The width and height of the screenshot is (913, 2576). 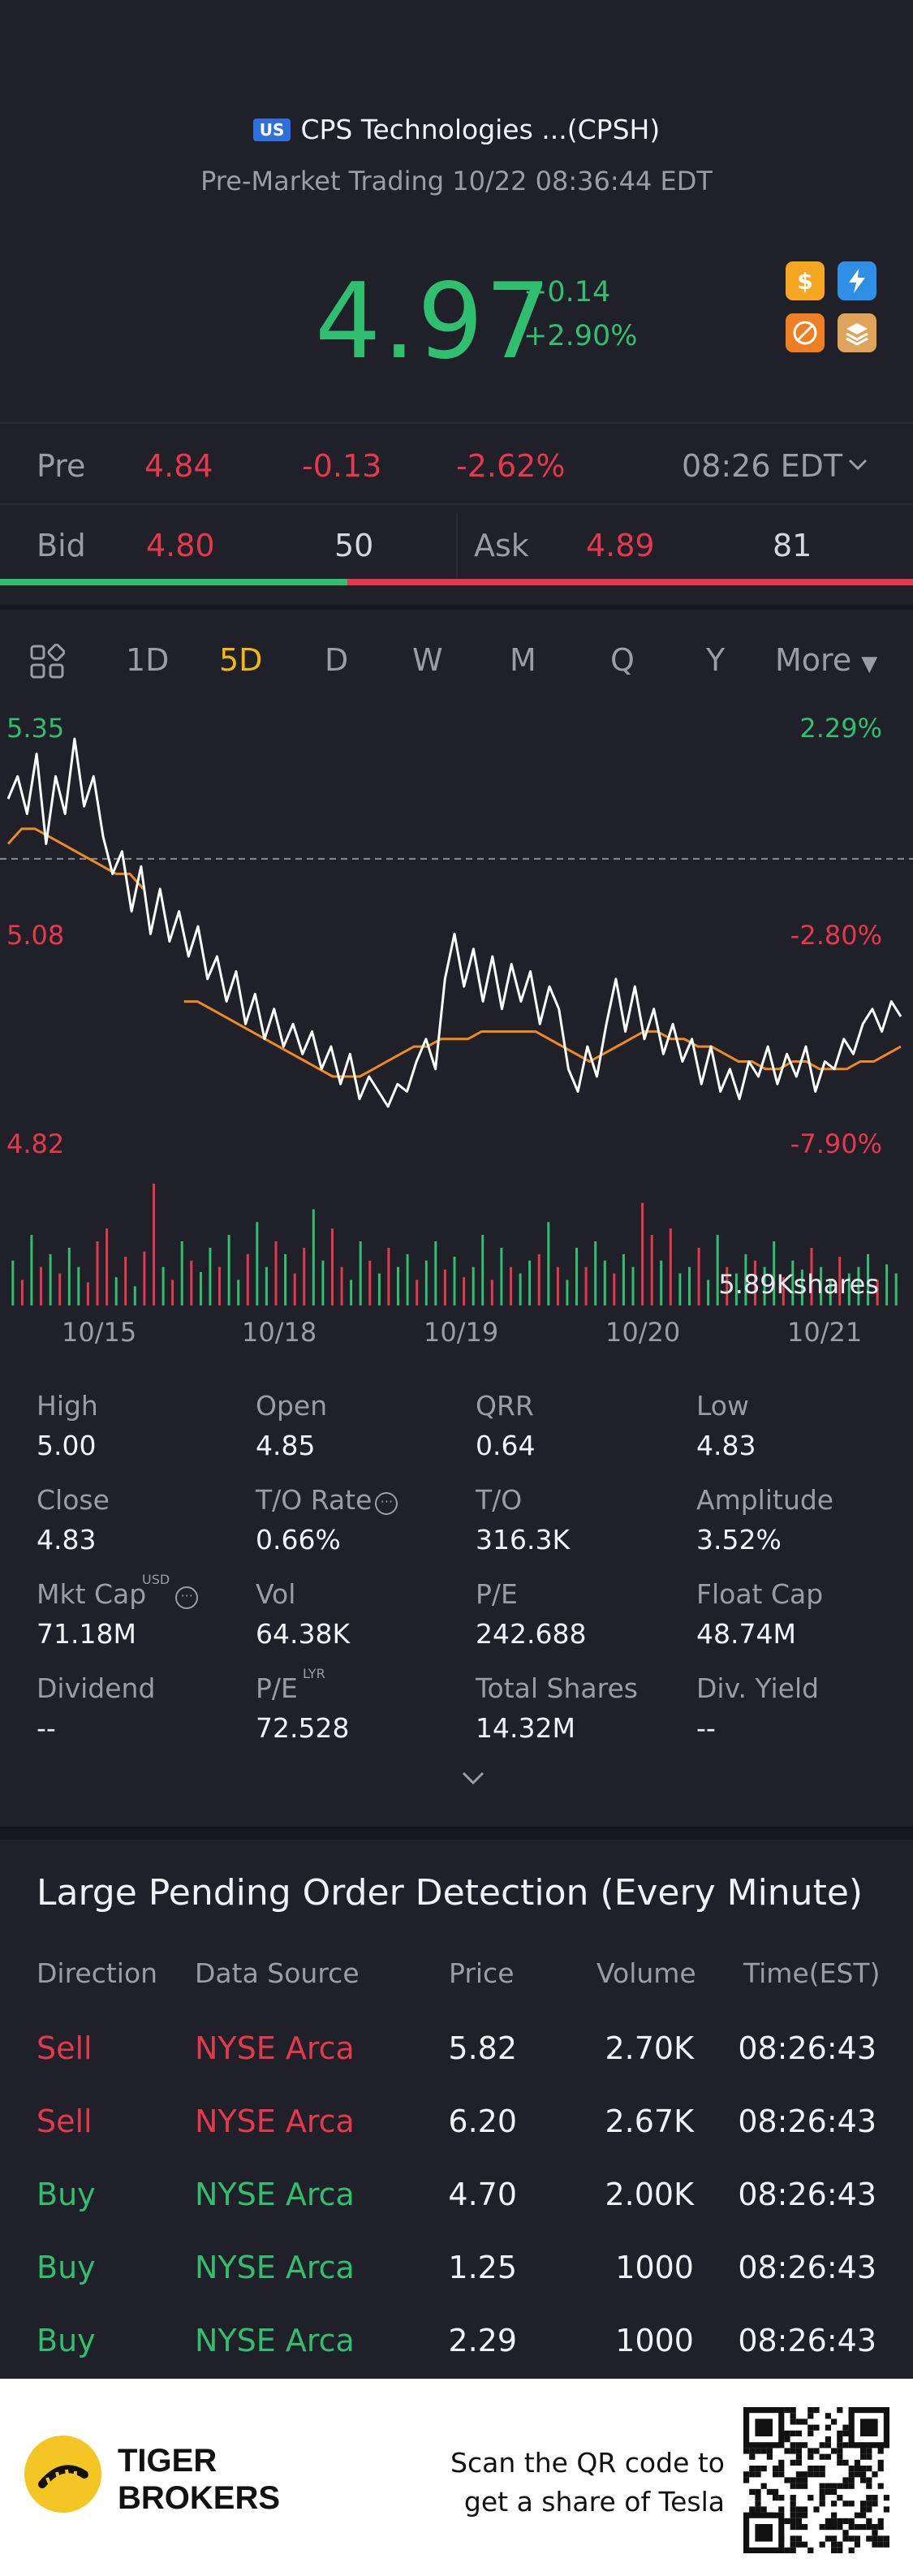 What do you see at coordinates (303, 1614) in the screenshot?
I see `stat-vol: Vol 64.38K` at bounding box center [303, 1614].